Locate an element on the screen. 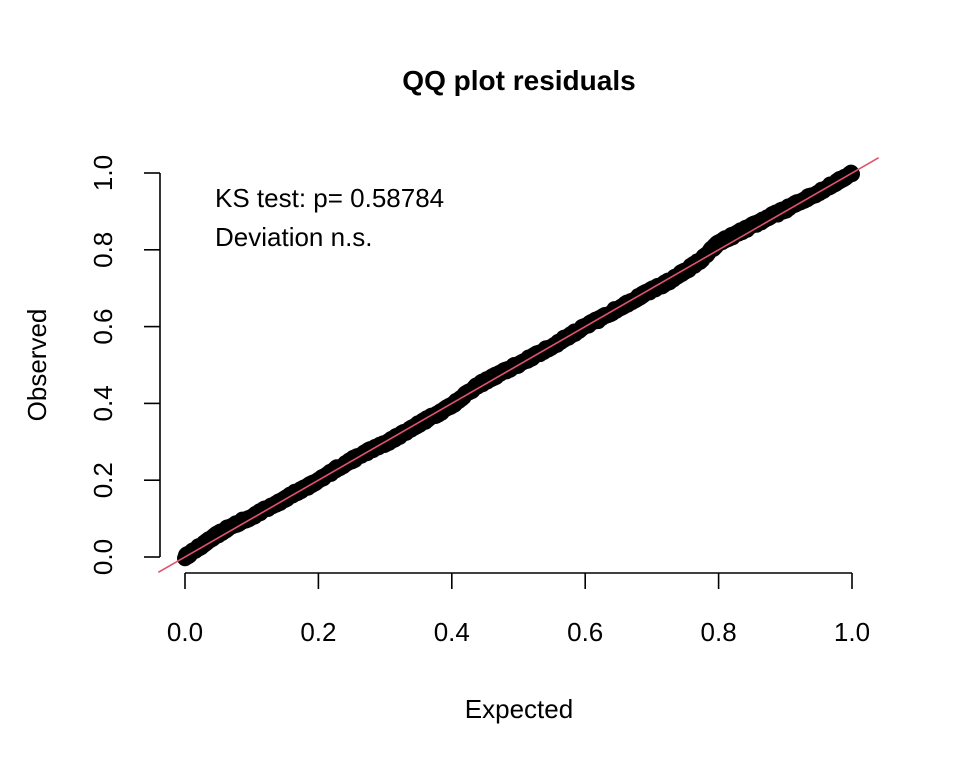  y-tick-label: 1.0 is located at coordinates (103, 173).